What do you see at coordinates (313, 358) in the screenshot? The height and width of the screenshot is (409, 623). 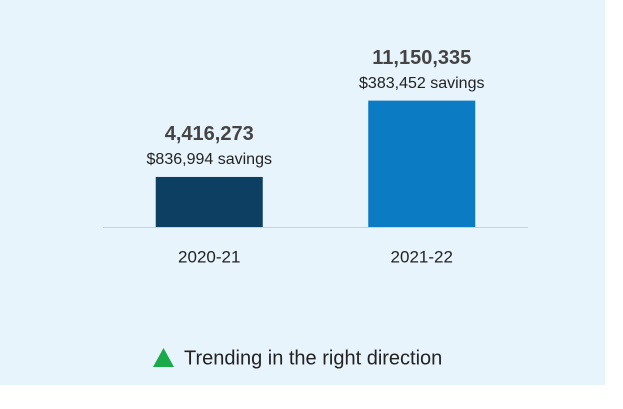 I see `annotation: Trending in the right direction` at bounding box center [313, 358].